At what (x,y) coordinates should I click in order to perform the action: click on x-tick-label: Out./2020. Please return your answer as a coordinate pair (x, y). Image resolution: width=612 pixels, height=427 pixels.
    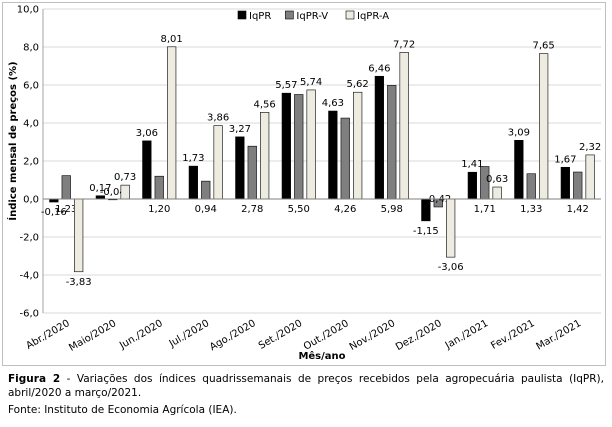
    Looking at the image, I should click on (326, 335).